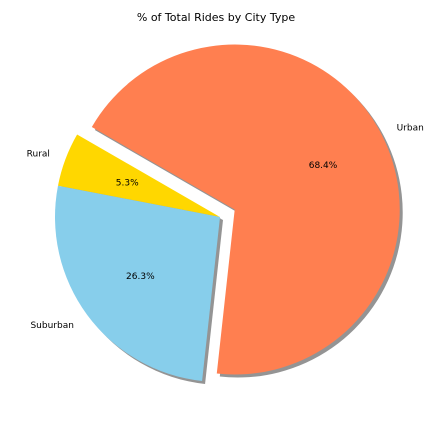  Describe the element at coordinates (51, 326) in the screenshot. I see `slice-label-suburban: Suburban` at that location.